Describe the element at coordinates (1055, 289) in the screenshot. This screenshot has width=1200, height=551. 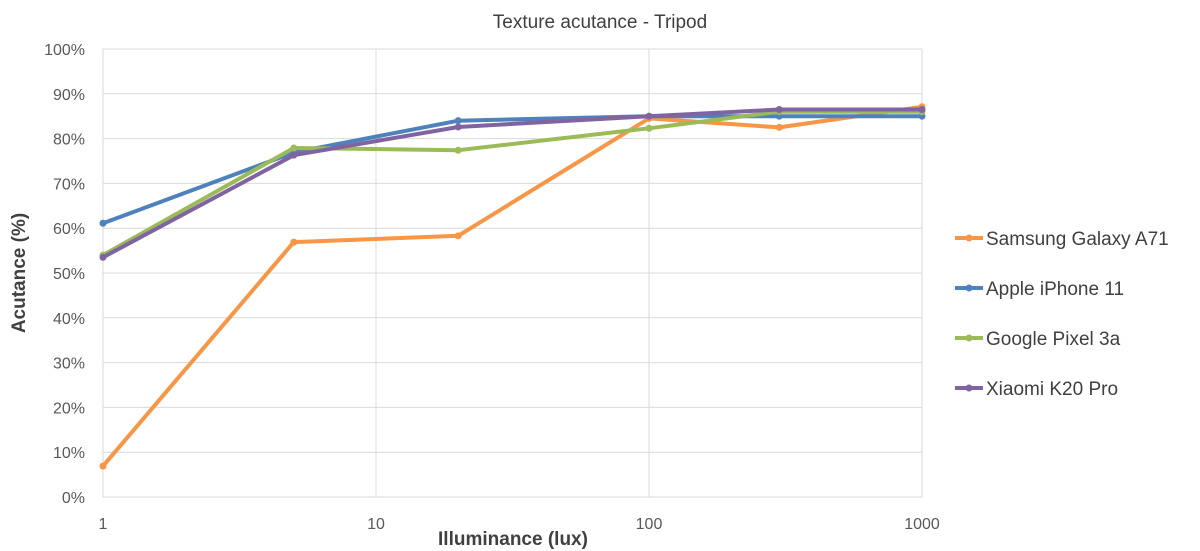
I see `legend-label: Apple iPhone 11` at that location.